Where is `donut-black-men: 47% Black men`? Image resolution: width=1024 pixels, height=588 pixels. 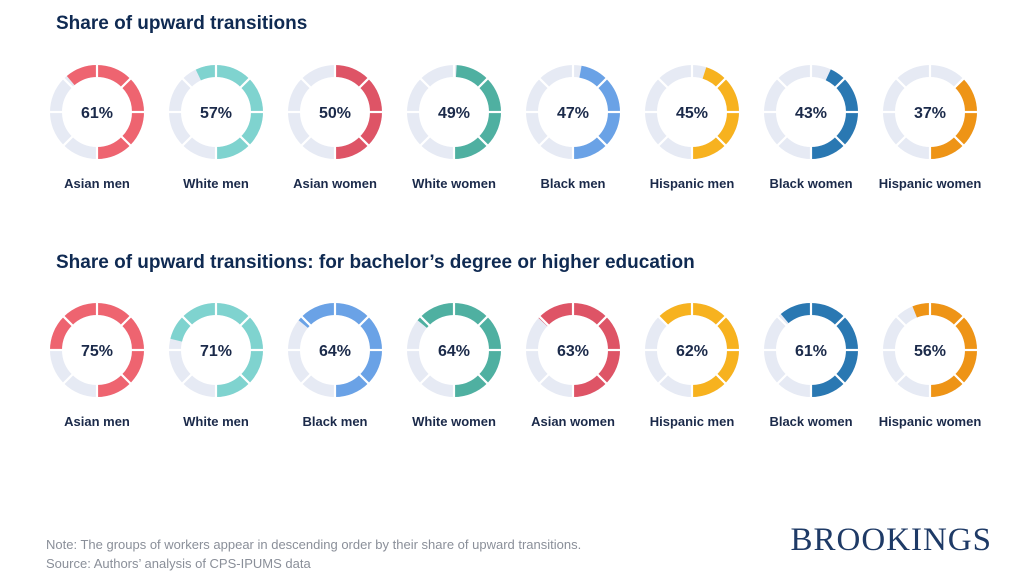
donut-black-men: 47% Black men is located at coordinates (573, 134).